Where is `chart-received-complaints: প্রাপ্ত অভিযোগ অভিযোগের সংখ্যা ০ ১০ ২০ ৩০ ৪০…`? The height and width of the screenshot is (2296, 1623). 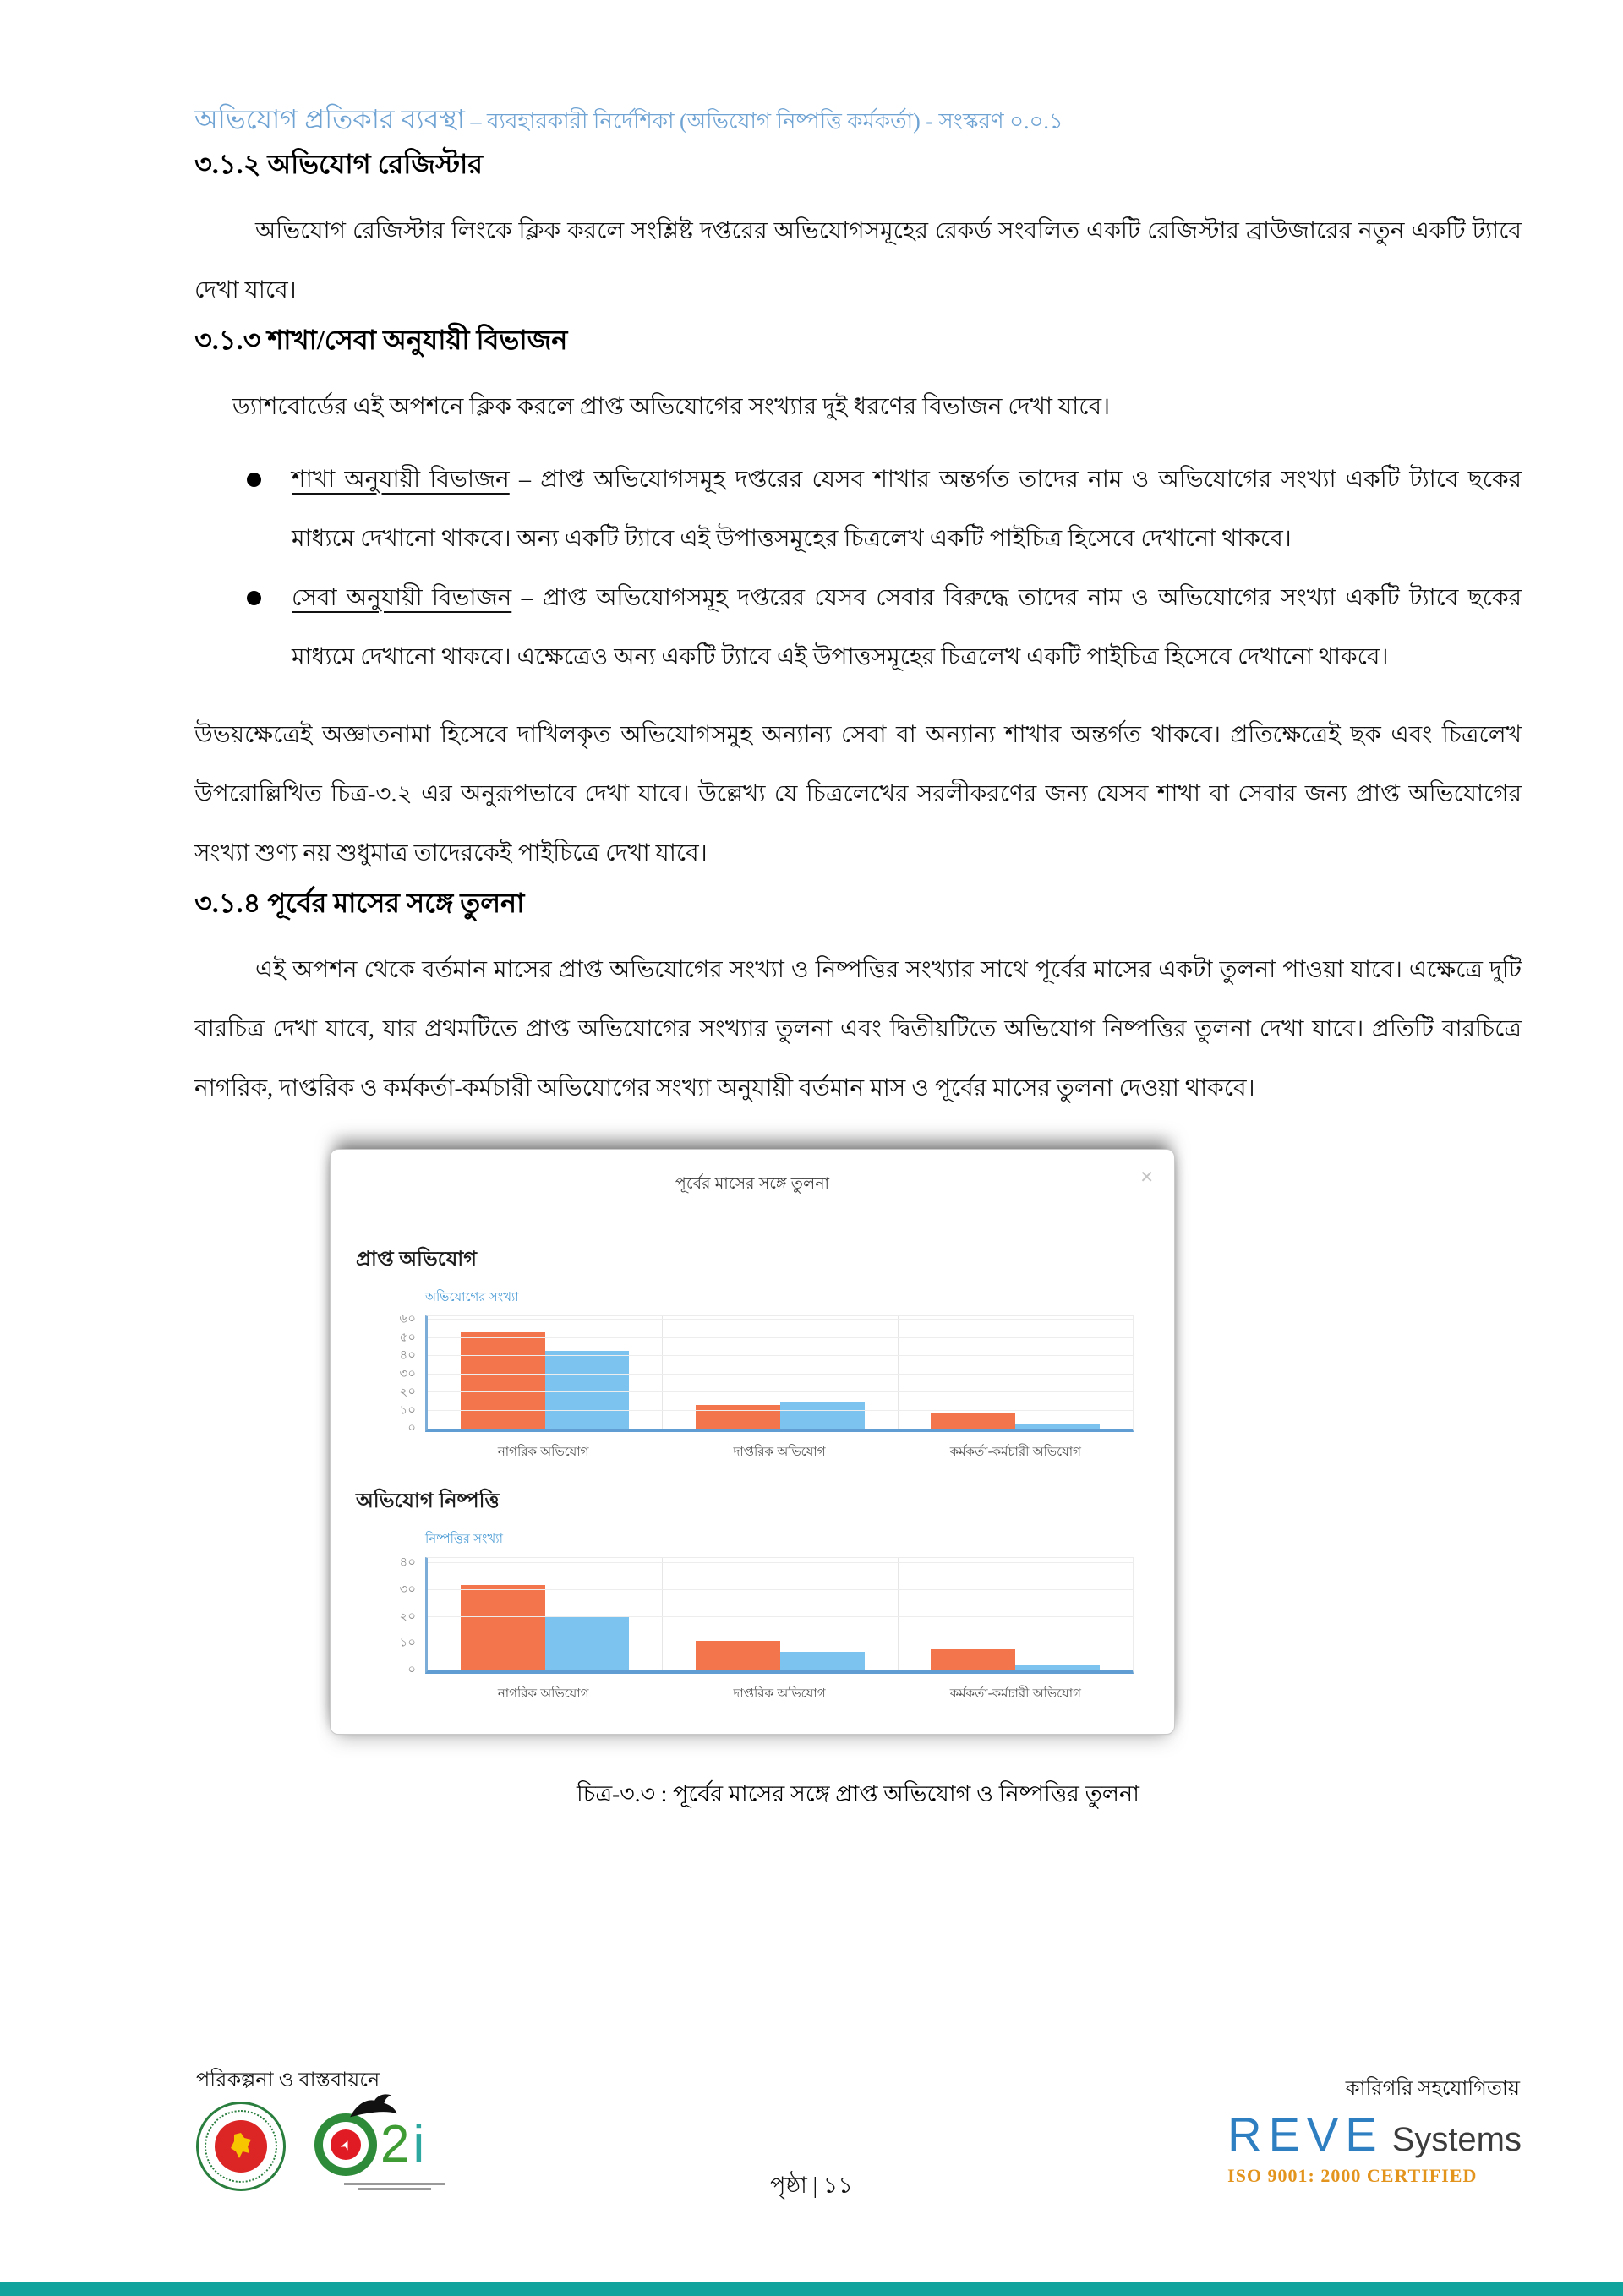
chart-received-complaints: প্রাপ্ত অভিযোগ অভিযোগের সংখ্যা ০ ১০ ২০ ৩০ ৪০… is located at coordinates (748, 1353).